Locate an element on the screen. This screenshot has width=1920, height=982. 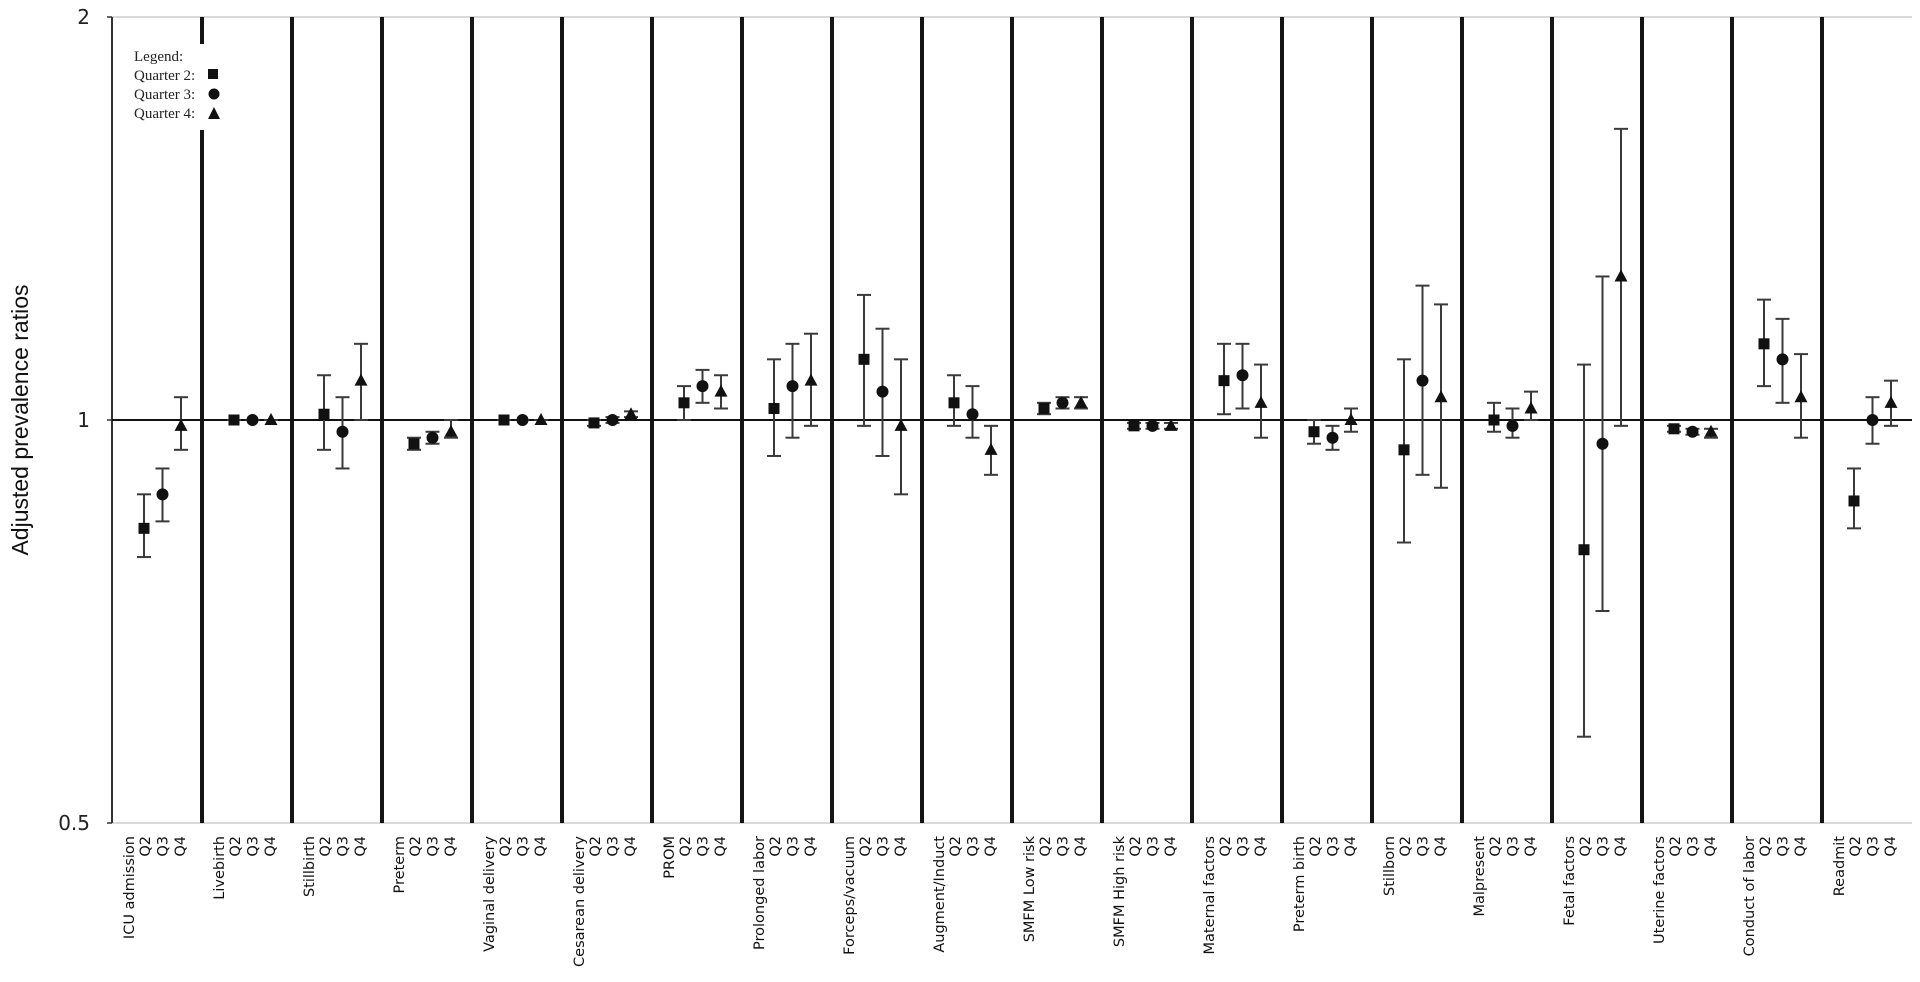
group-livebirth is located at coordinates (252, 419).